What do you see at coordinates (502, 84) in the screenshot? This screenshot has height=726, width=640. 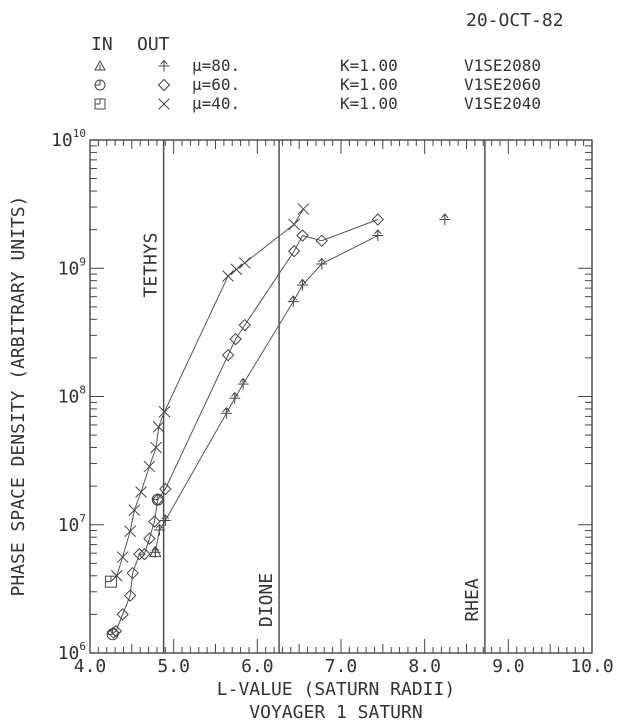 I see `legend-id: V1SE2060` at bounding box center [502, 84].